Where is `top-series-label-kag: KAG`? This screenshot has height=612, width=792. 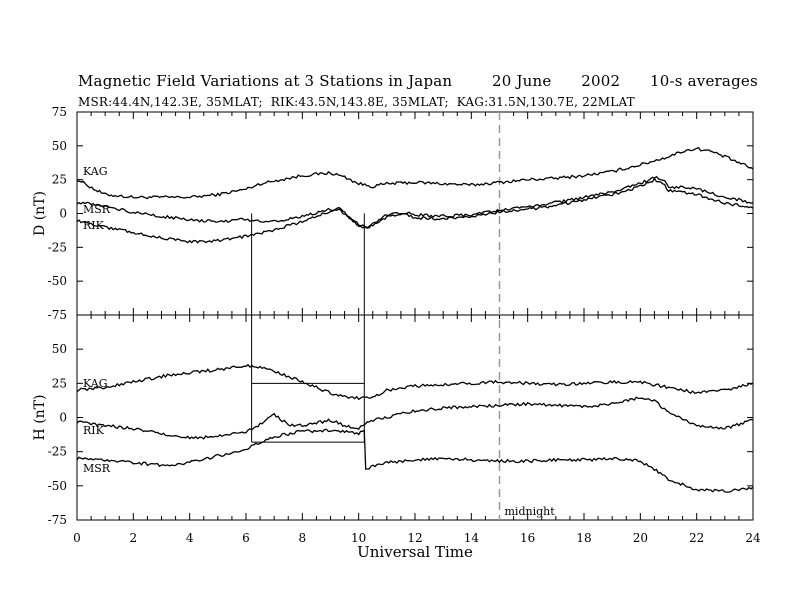 top-series-label-kag: KAG is located at coordinates (95, 171).